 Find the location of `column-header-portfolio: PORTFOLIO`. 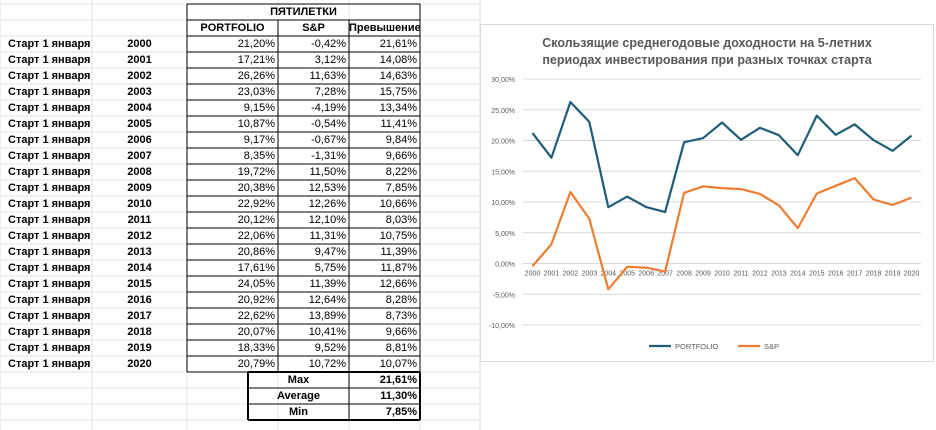

column-header-portfolio: PORTFOLIO is located at coordinates (232, 28).